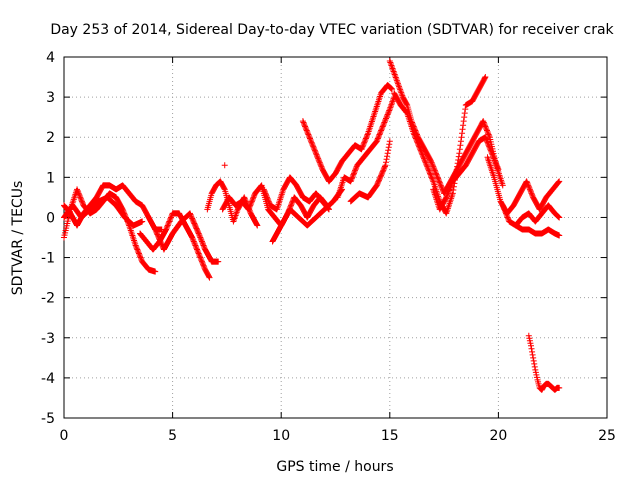  I want to click on y-tick-label: 2, so click(50, 138).